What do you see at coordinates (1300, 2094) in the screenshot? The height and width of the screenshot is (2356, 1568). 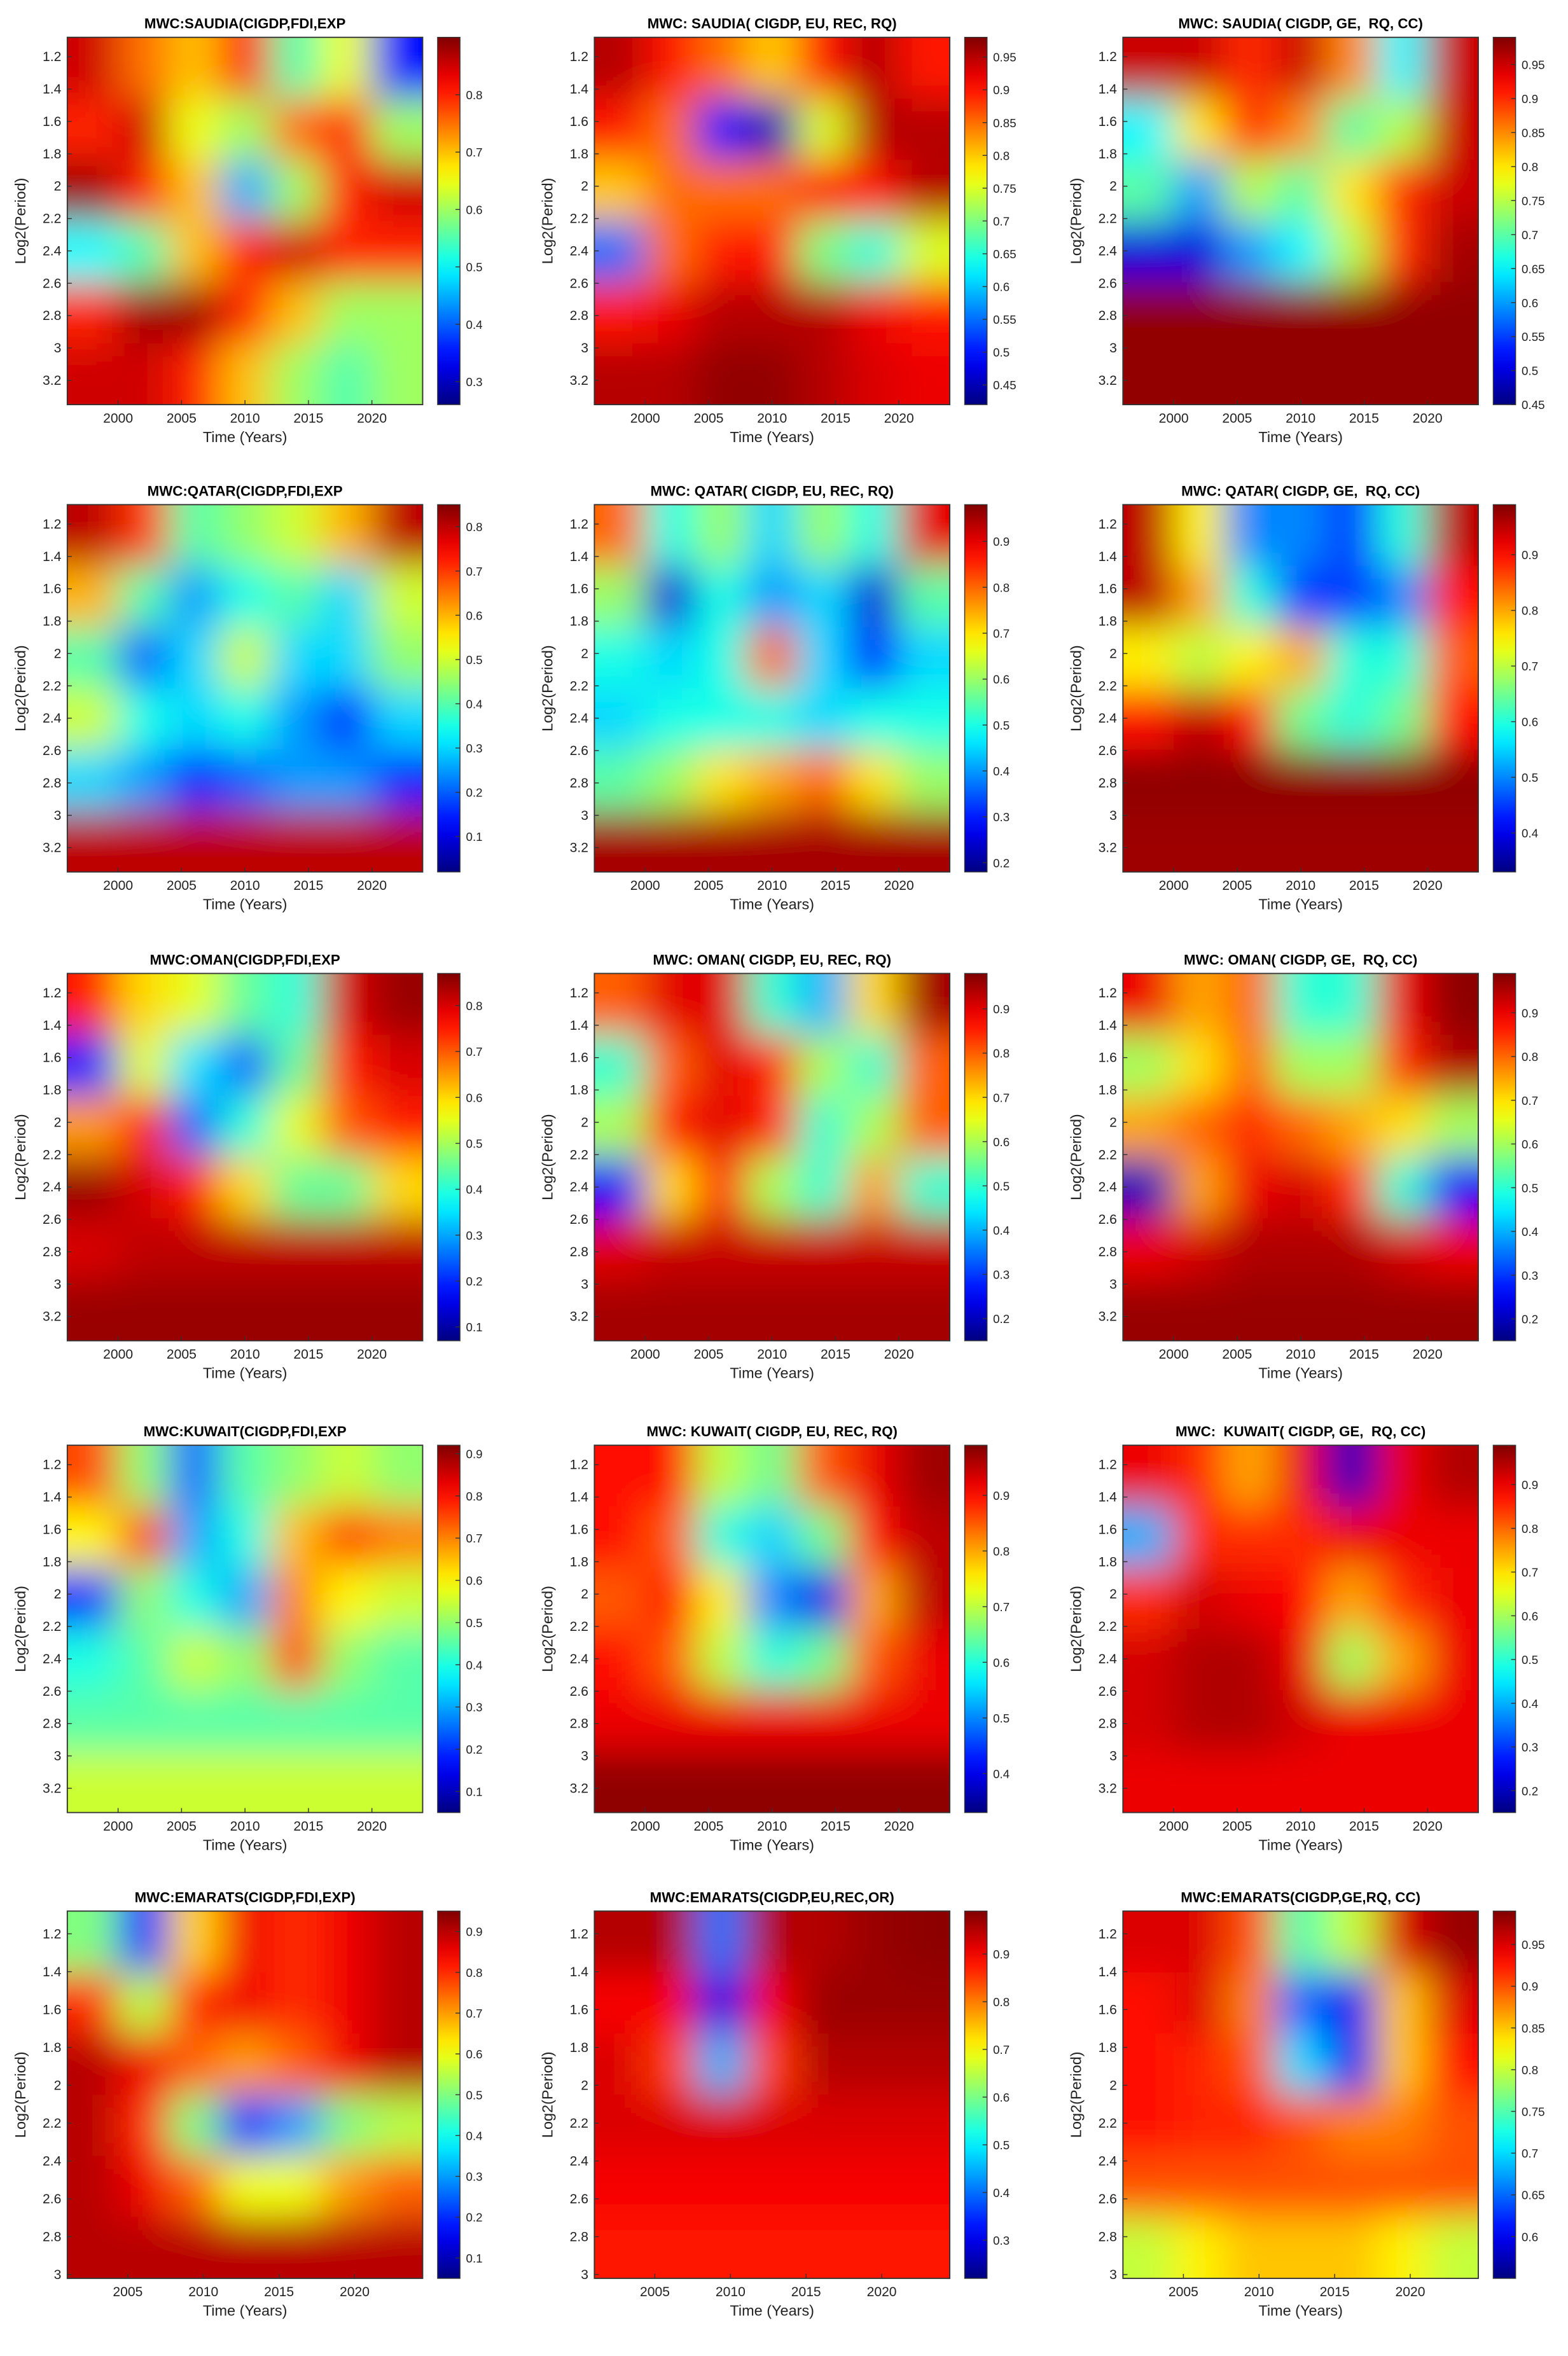 I see `heatmap-cells` at bounding box center [1300, 2094].